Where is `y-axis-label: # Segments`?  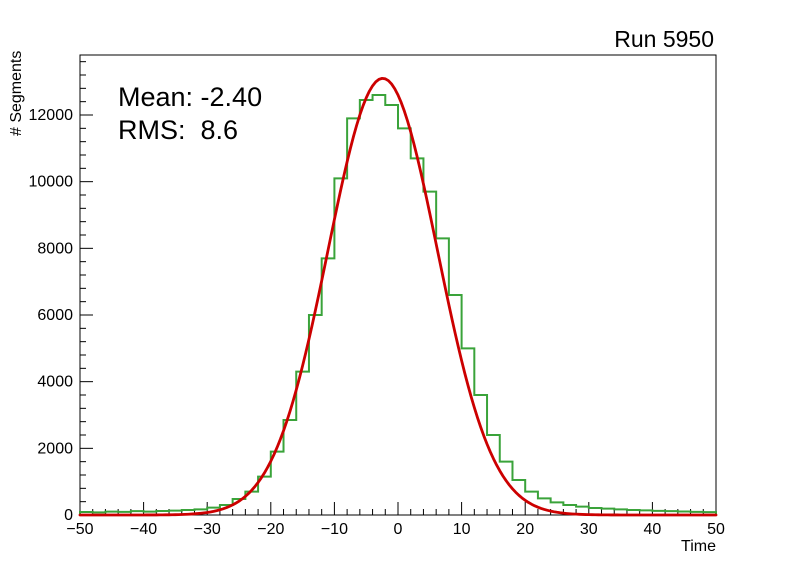 y-axis-label: # Segments is located at coordinates (16, 93).